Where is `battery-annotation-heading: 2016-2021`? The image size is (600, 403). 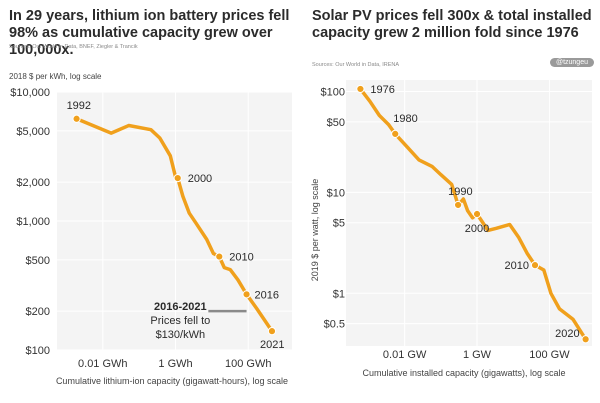
battery-annotation-heading: 2016-2021 is located at coordinates (180, 307).